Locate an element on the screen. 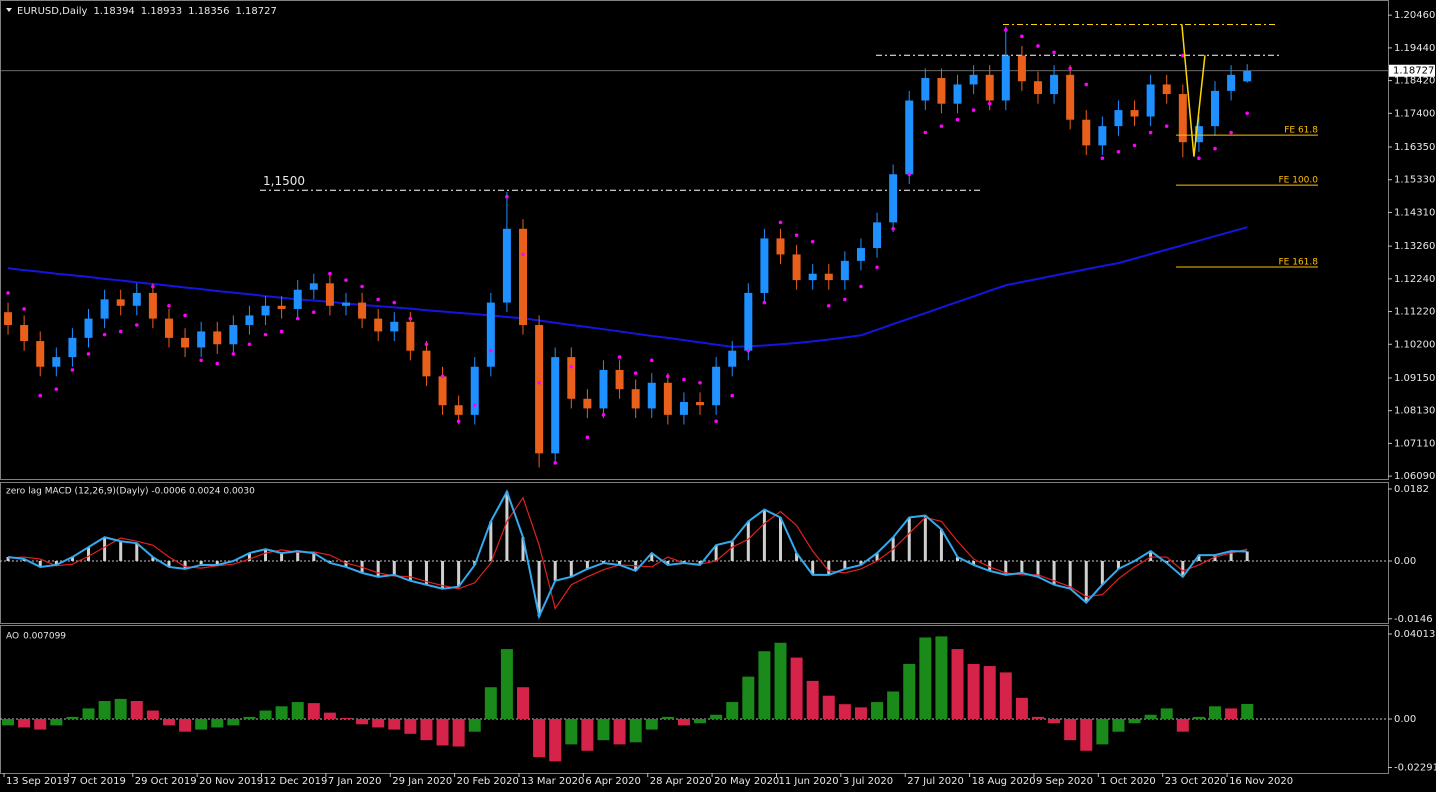 This screenshot has width=1436, height=792. y-tick-label: 1.07110 is located at coordinates (1414, 443).